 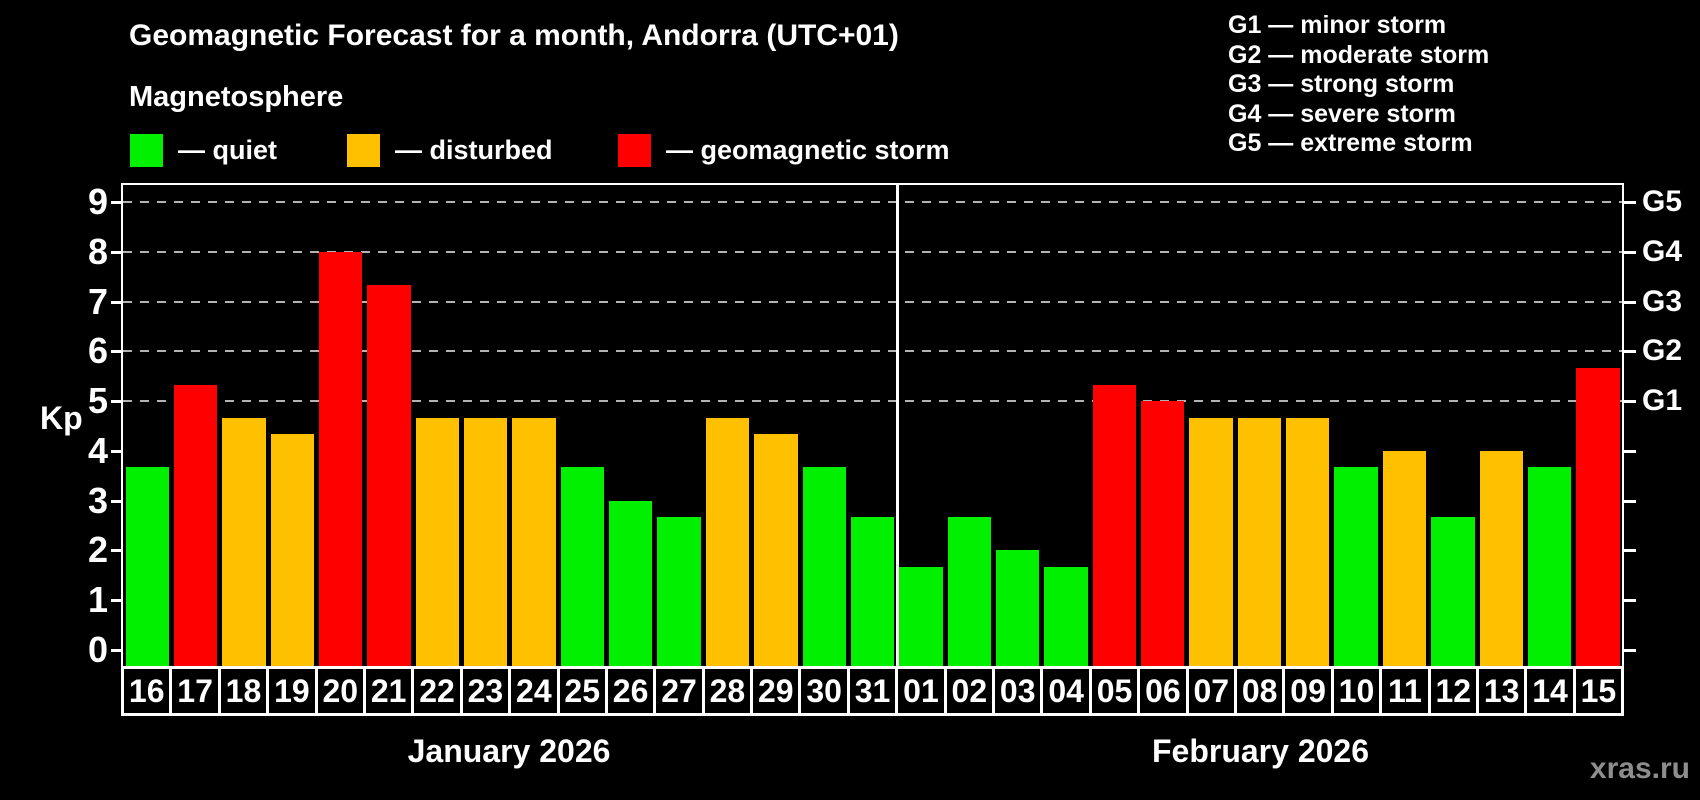 What do you see at coordinates (437, 691) in the screenshot?
I see `date-label-jan-22: 22` at bounding box center [437, 691].